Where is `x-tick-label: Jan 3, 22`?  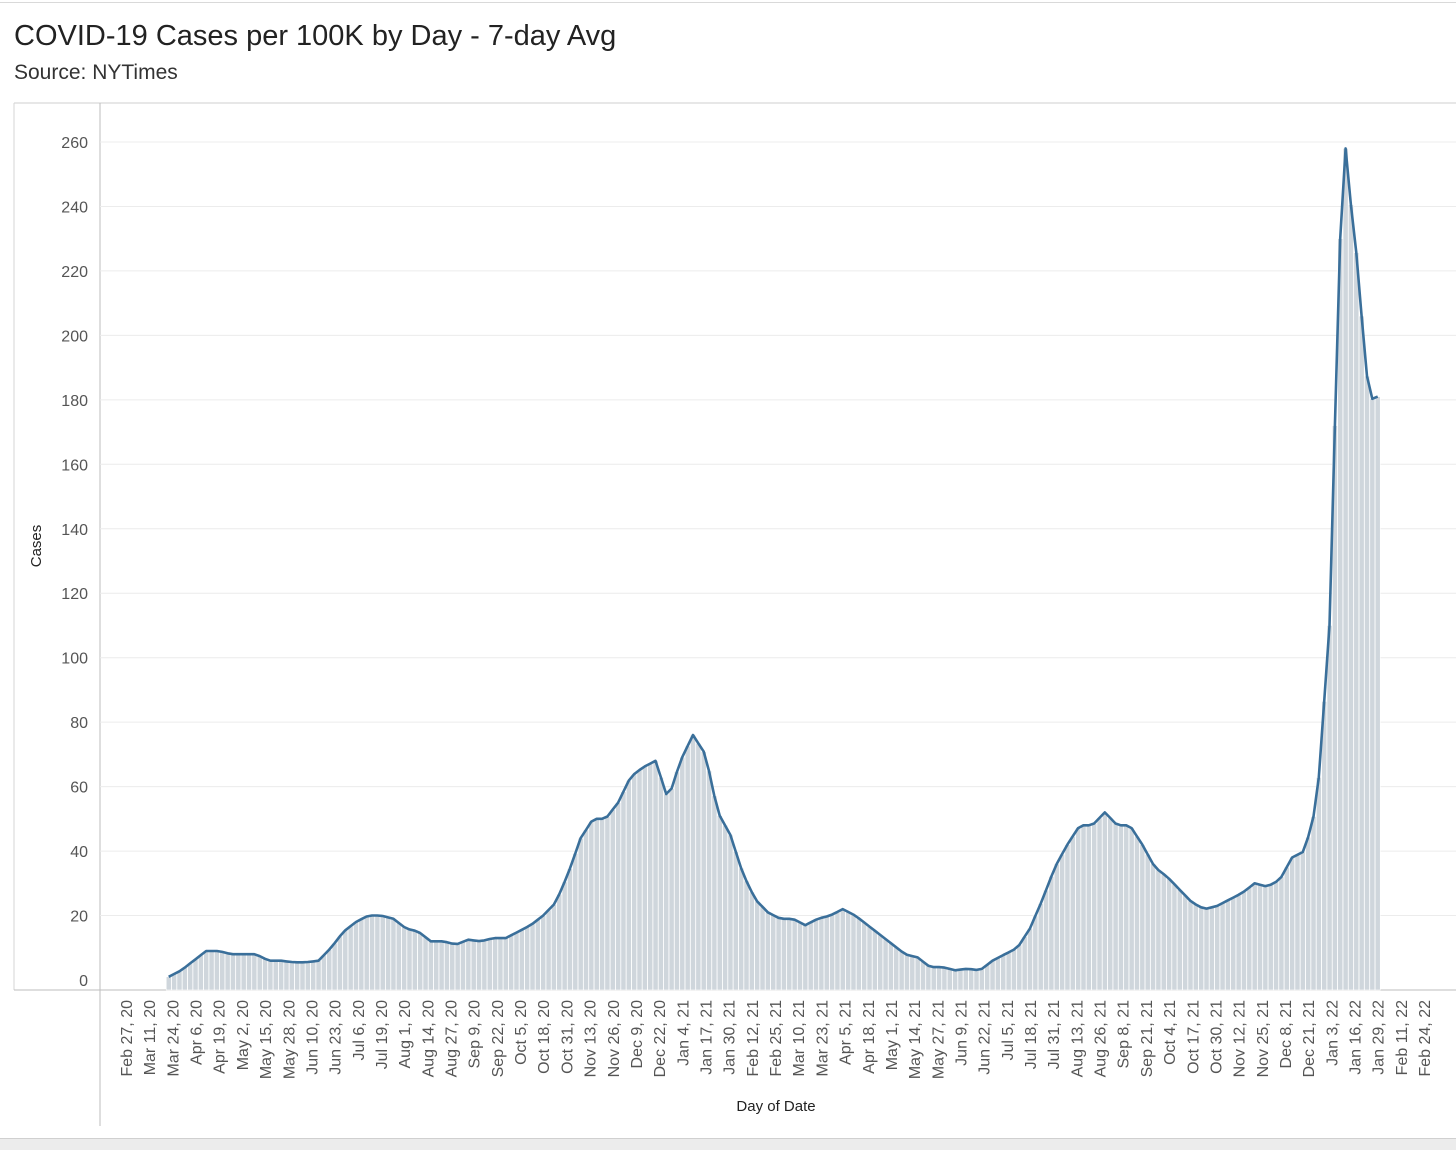
x-tick-label: Jan 3, 22 is located at coordinates (1332, 1033).